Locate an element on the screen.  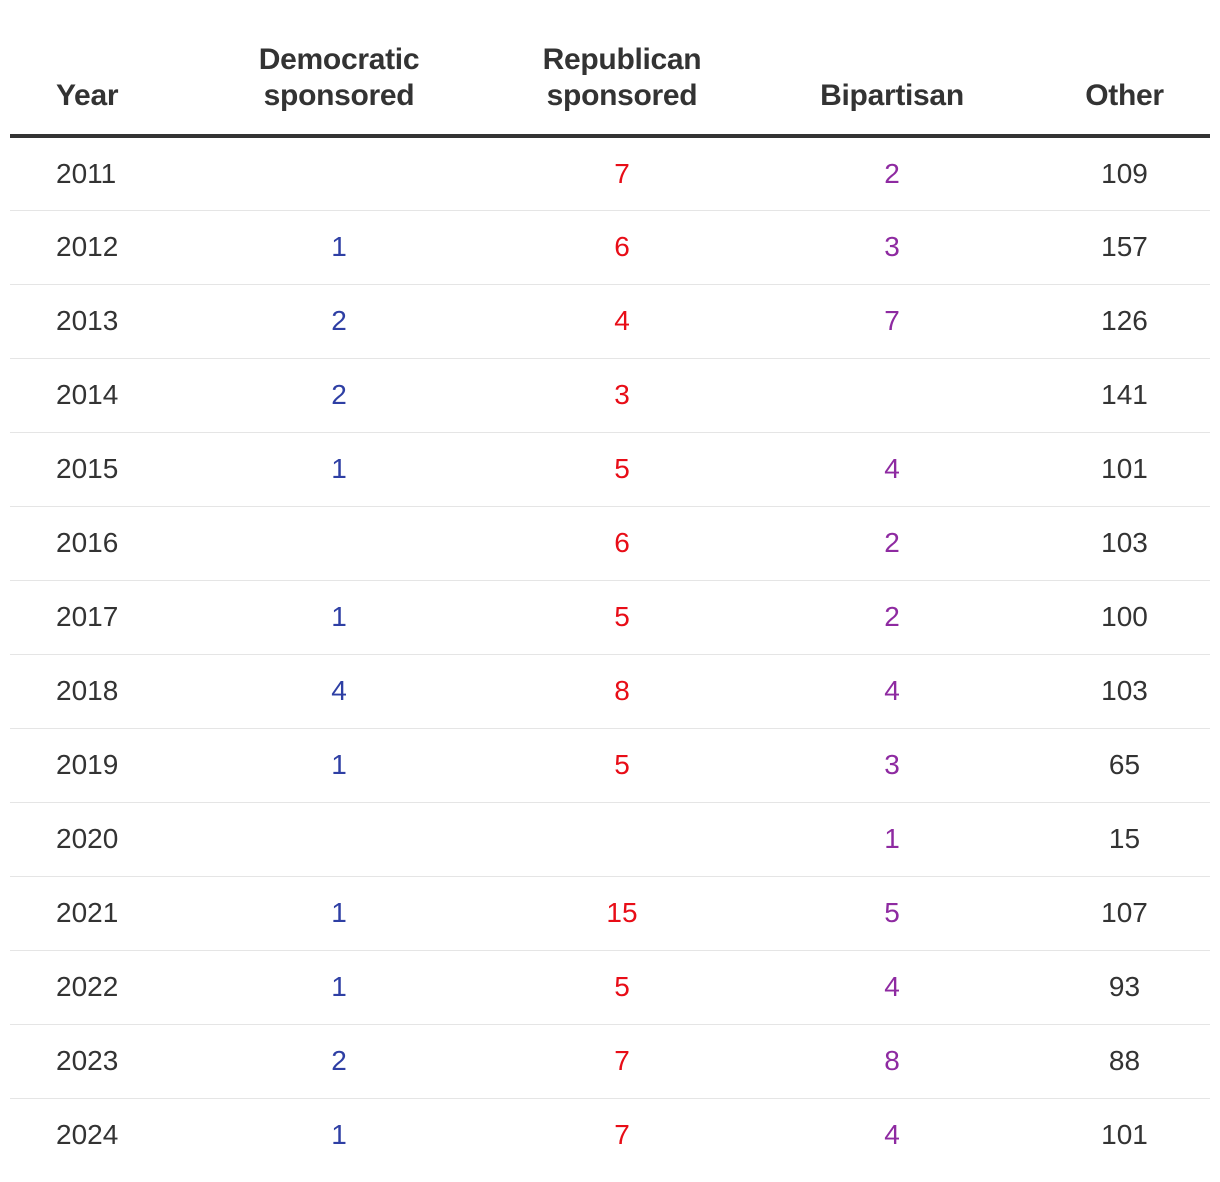
cell-year: 2018 is located at coordinates (113, 691).